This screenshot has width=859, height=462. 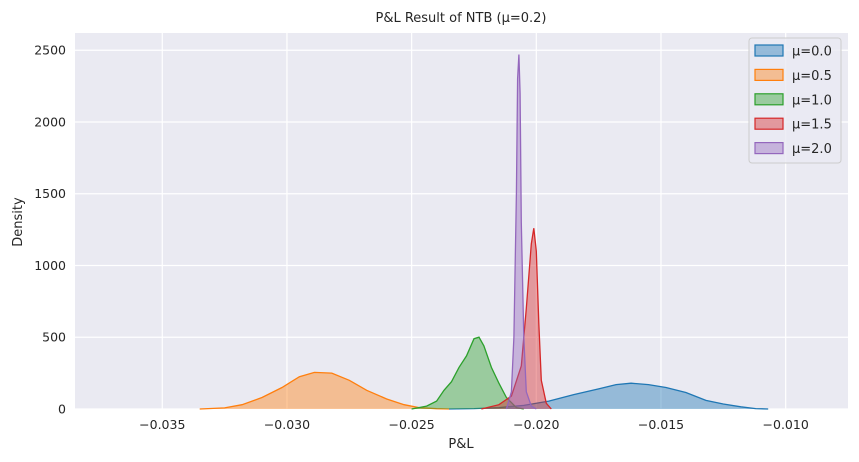 What do you see at coordinates (812, 76) in the screenshot?
I see `legend-label: μ=0.5` at bounding box center [812, 76].